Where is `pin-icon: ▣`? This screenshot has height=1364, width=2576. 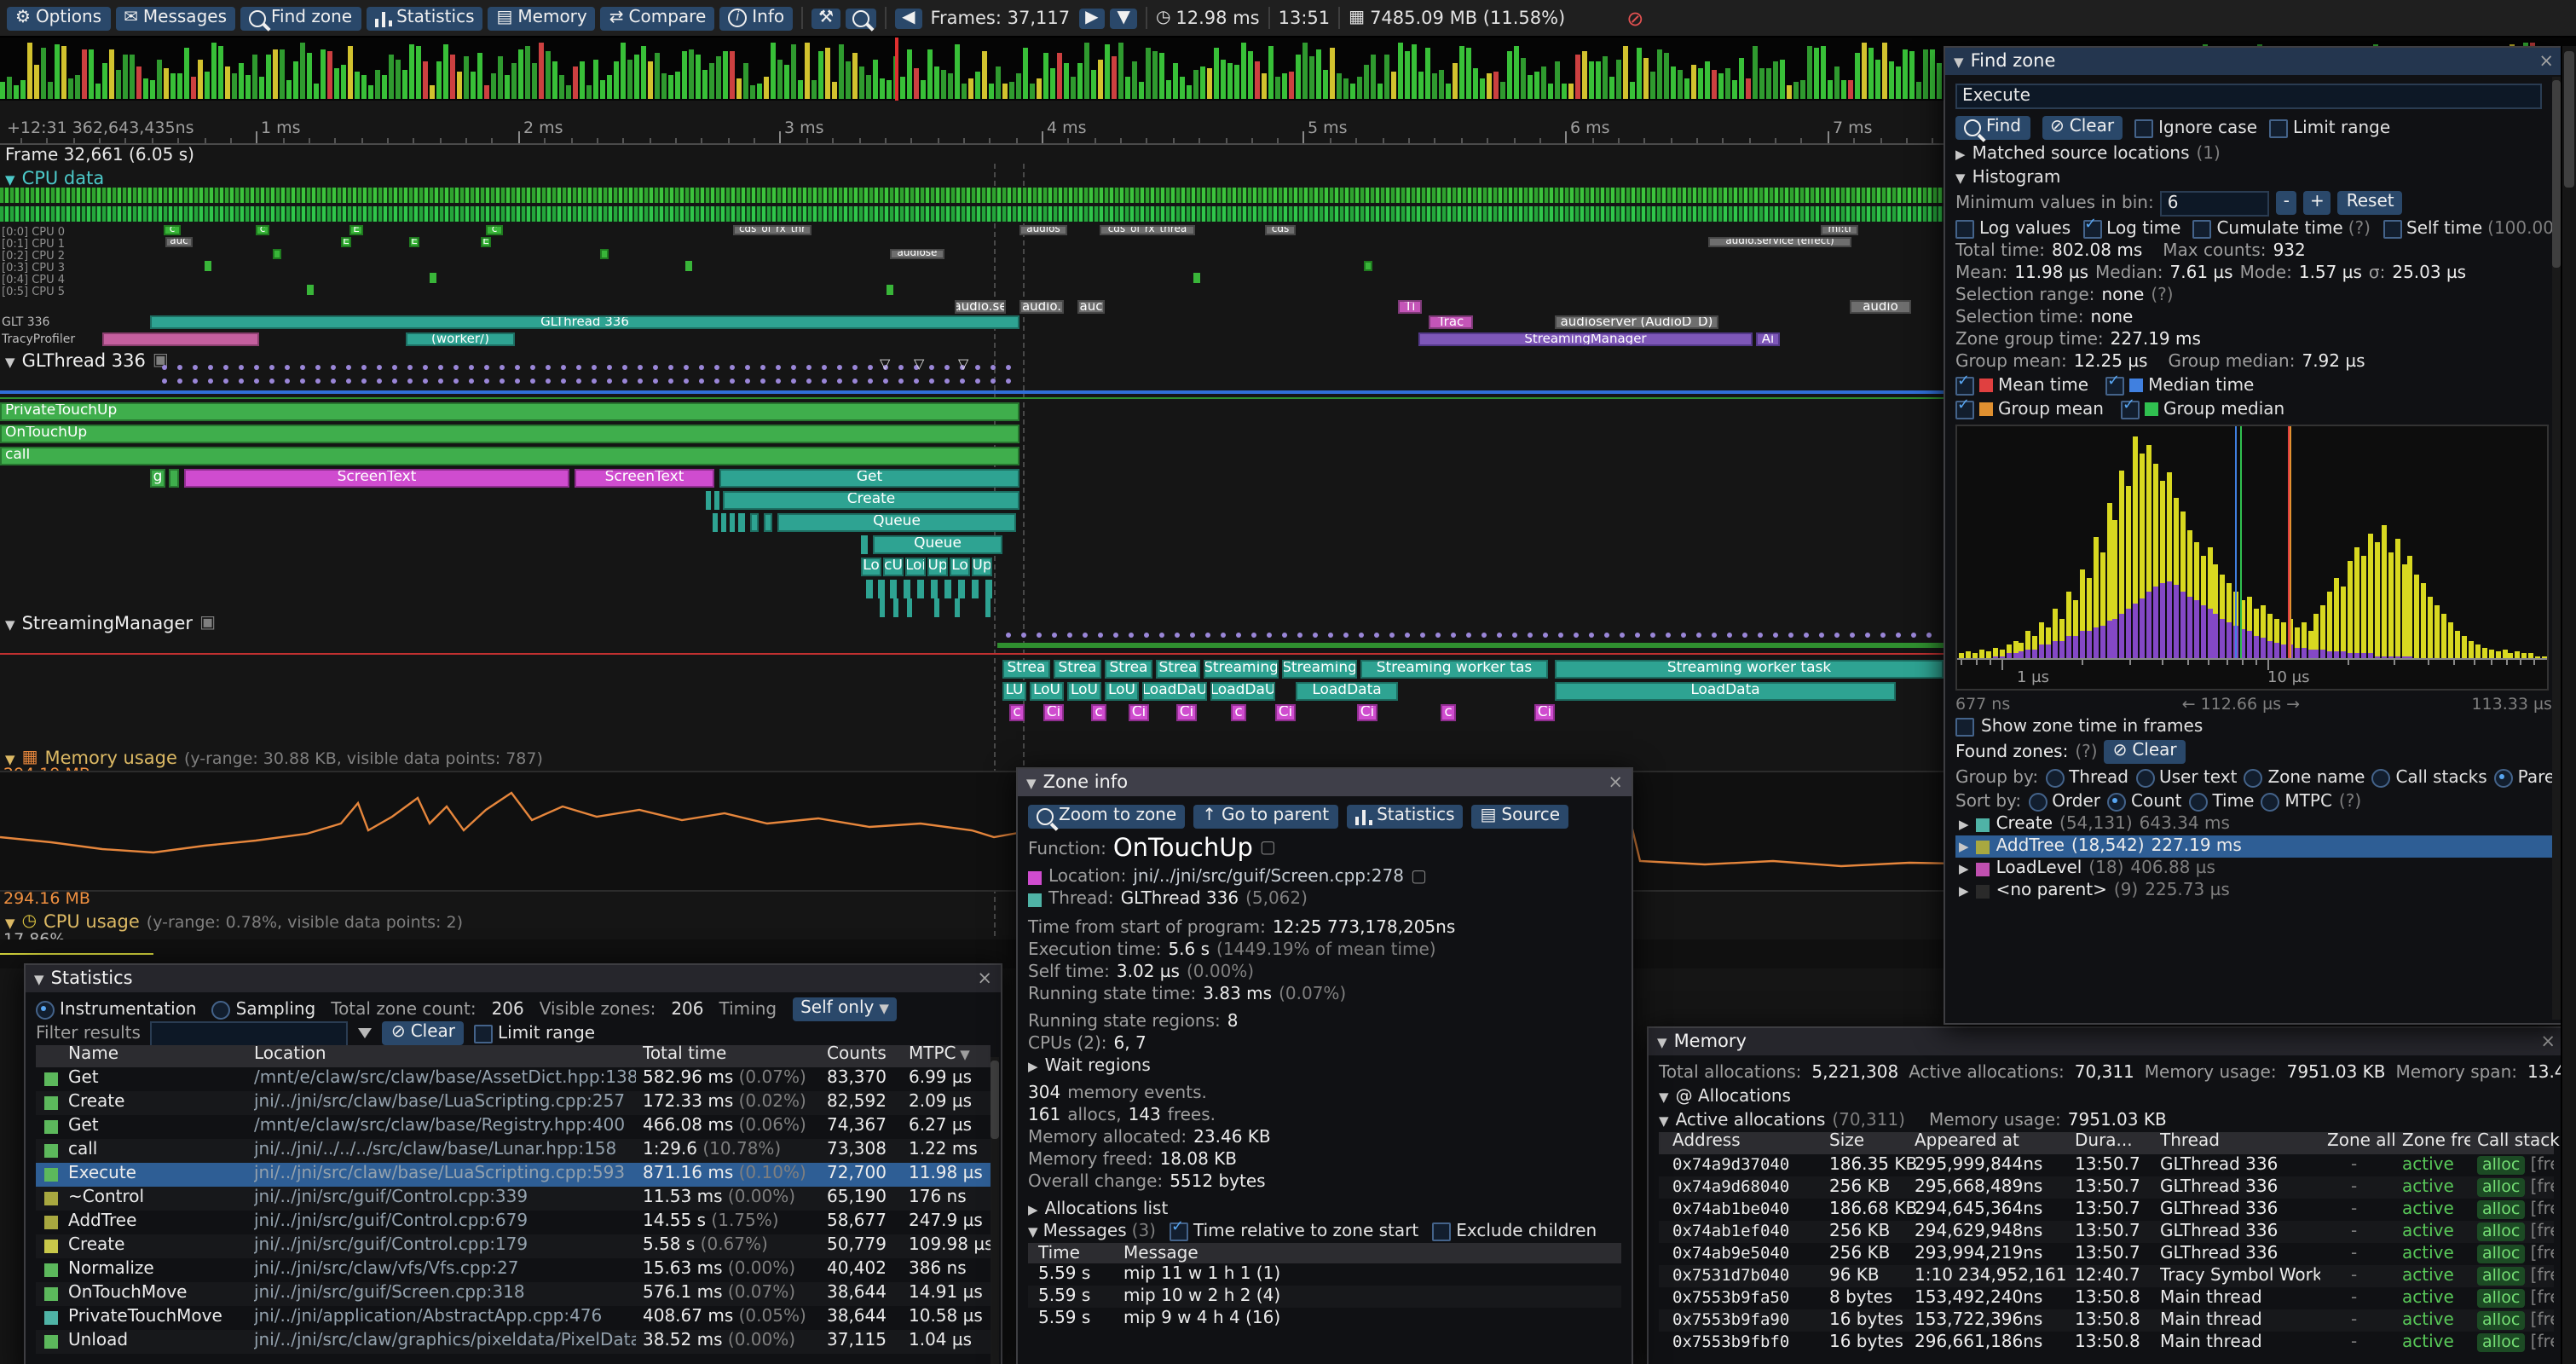 pin-icon: ▣ is located at coordinates (207, 623).